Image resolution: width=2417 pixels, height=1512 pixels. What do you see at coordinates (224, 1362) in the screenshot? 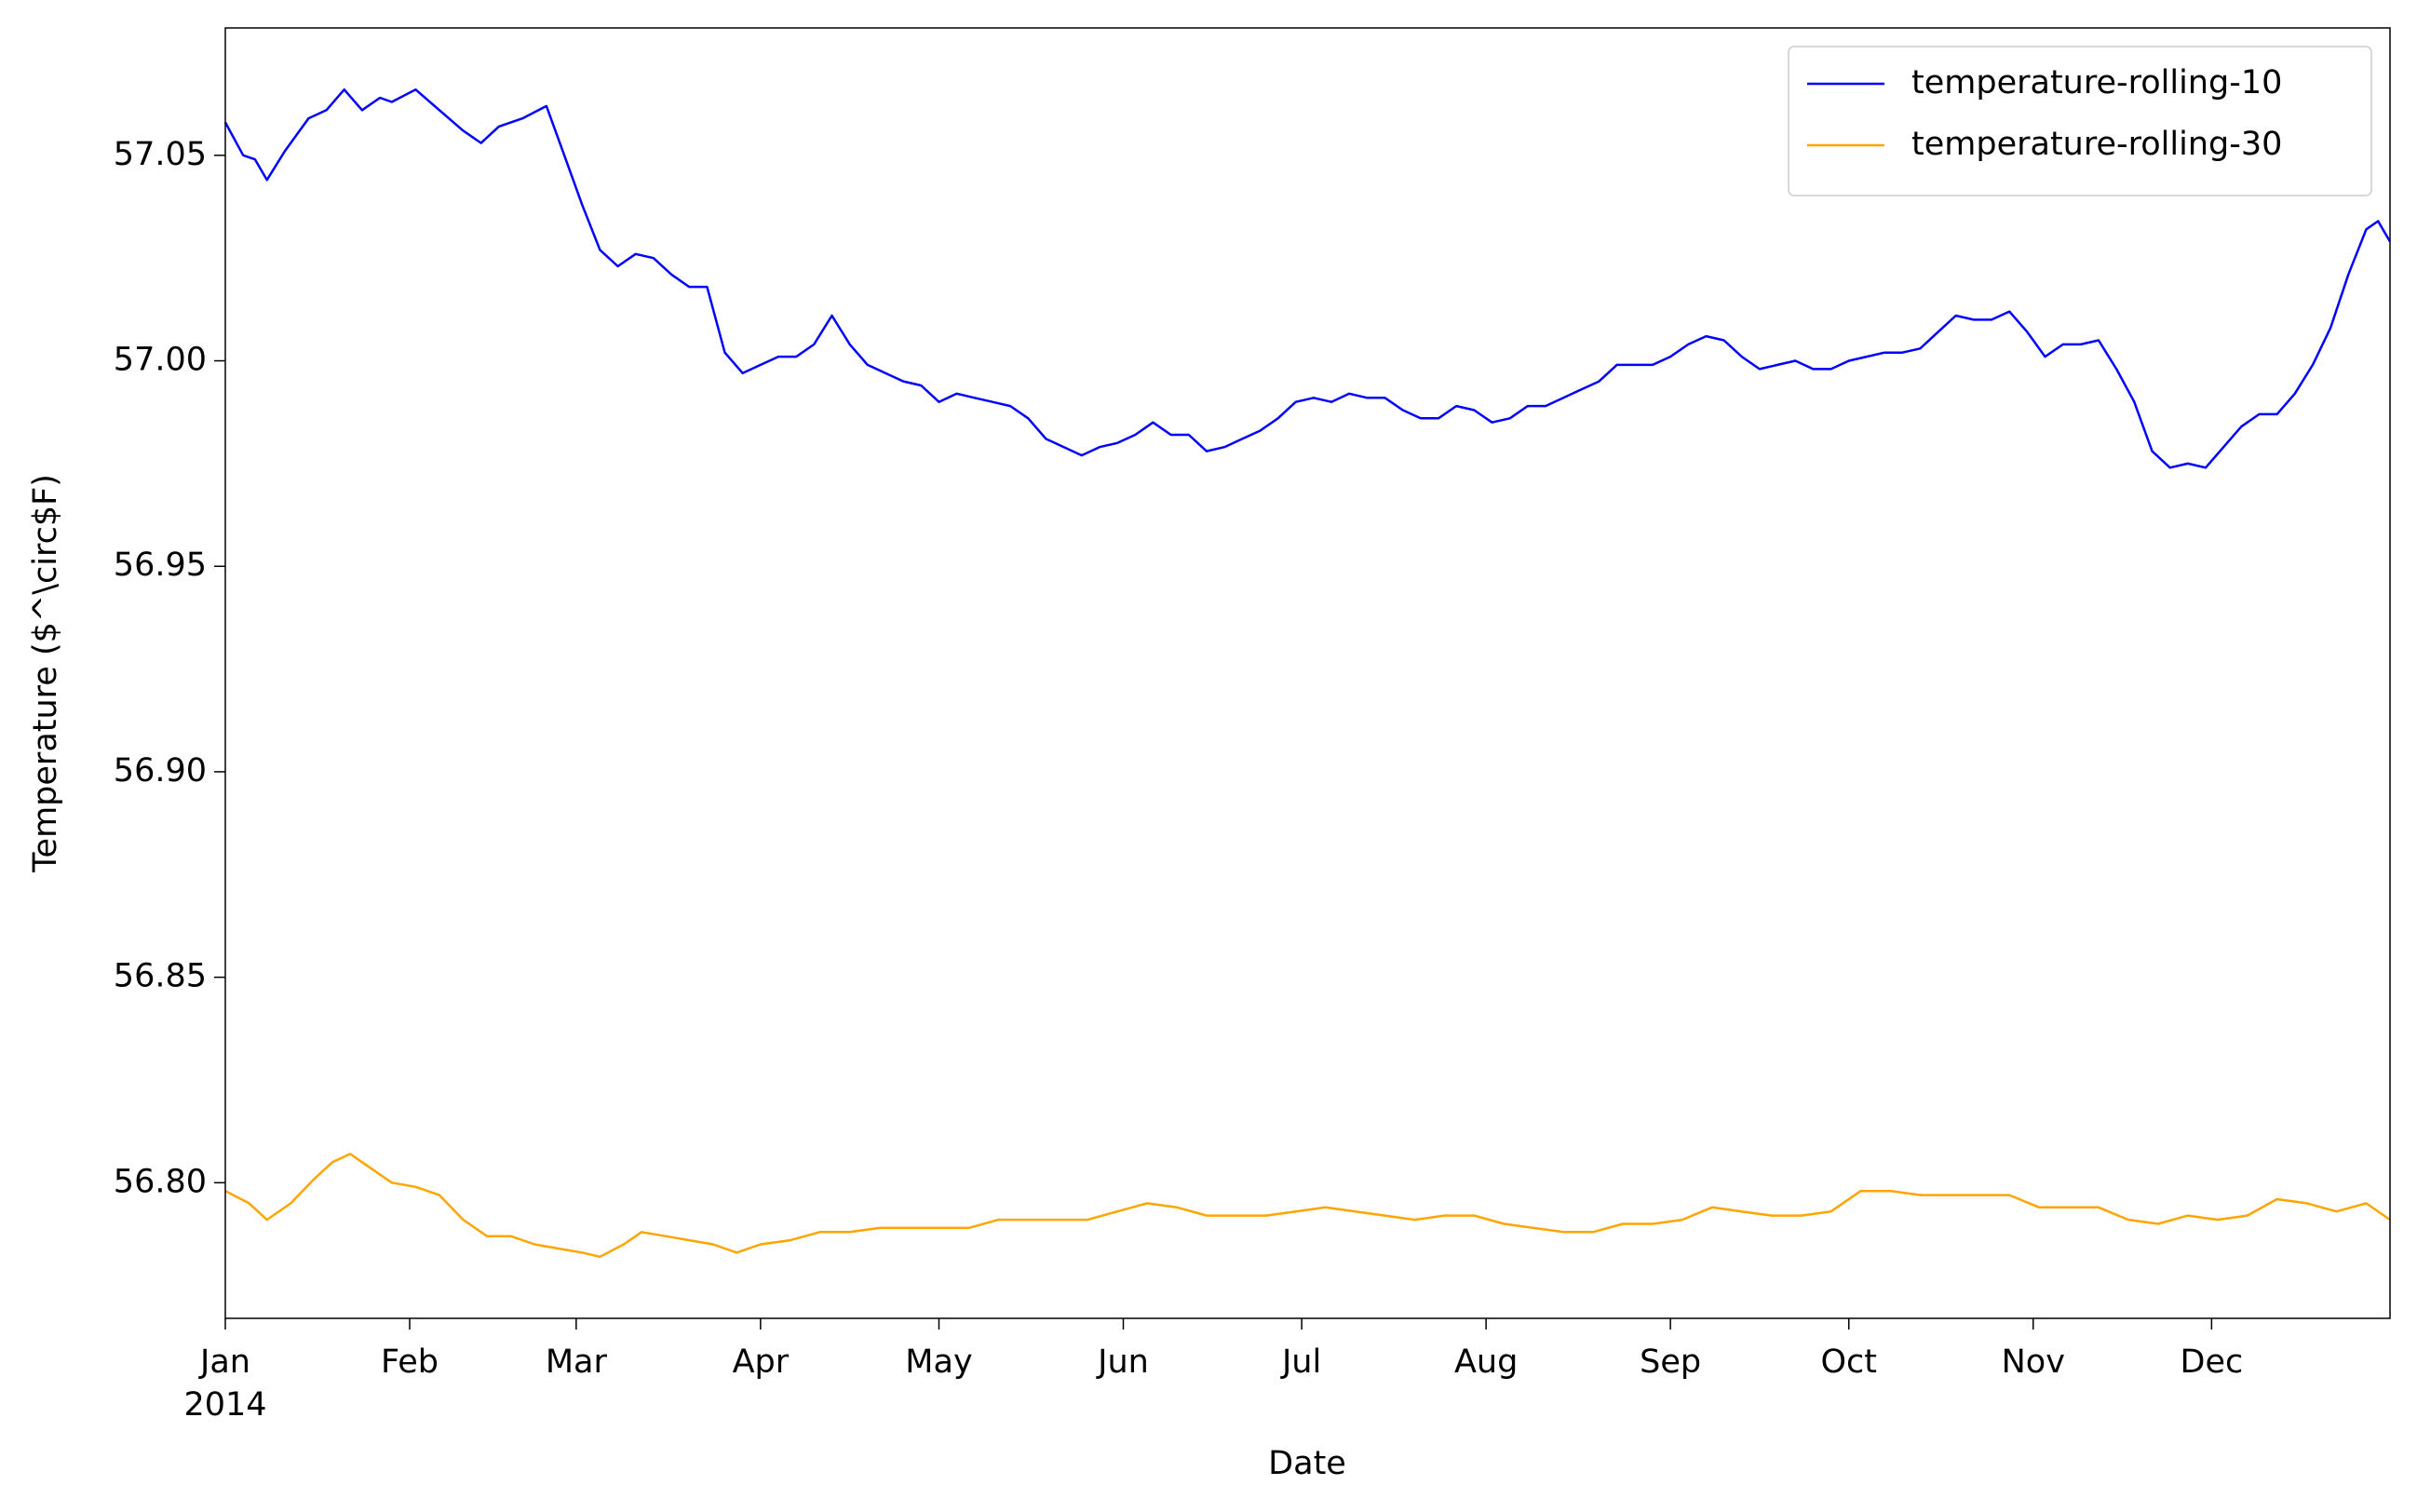
I see `x-tick-label: Jan` at bounding box center [224, 1362].